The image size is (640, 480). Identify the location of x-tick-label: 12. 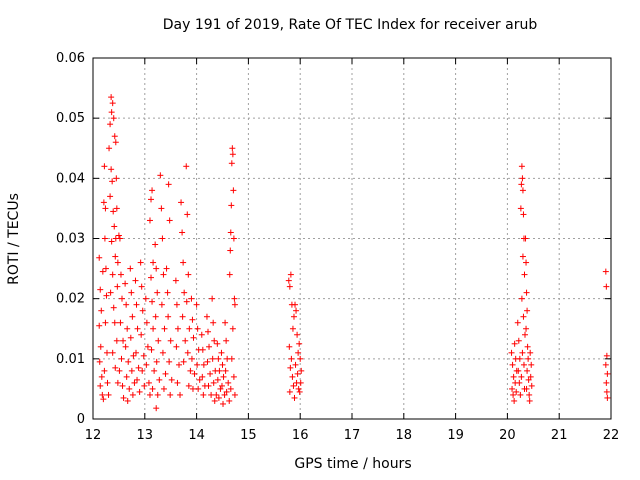
(93, 435).